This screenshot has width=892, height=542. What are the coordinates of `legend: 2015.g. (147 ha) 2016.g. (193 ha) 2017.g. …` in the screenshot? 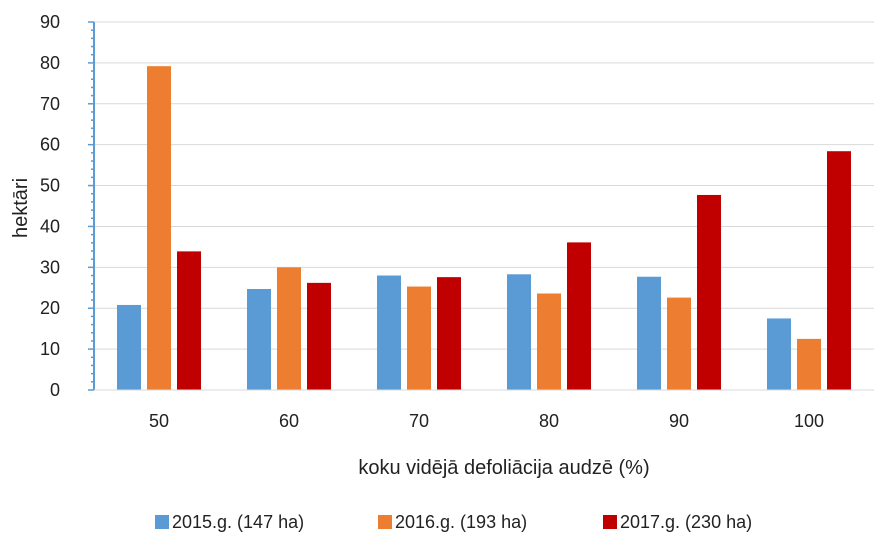 It's located at (453, 522).